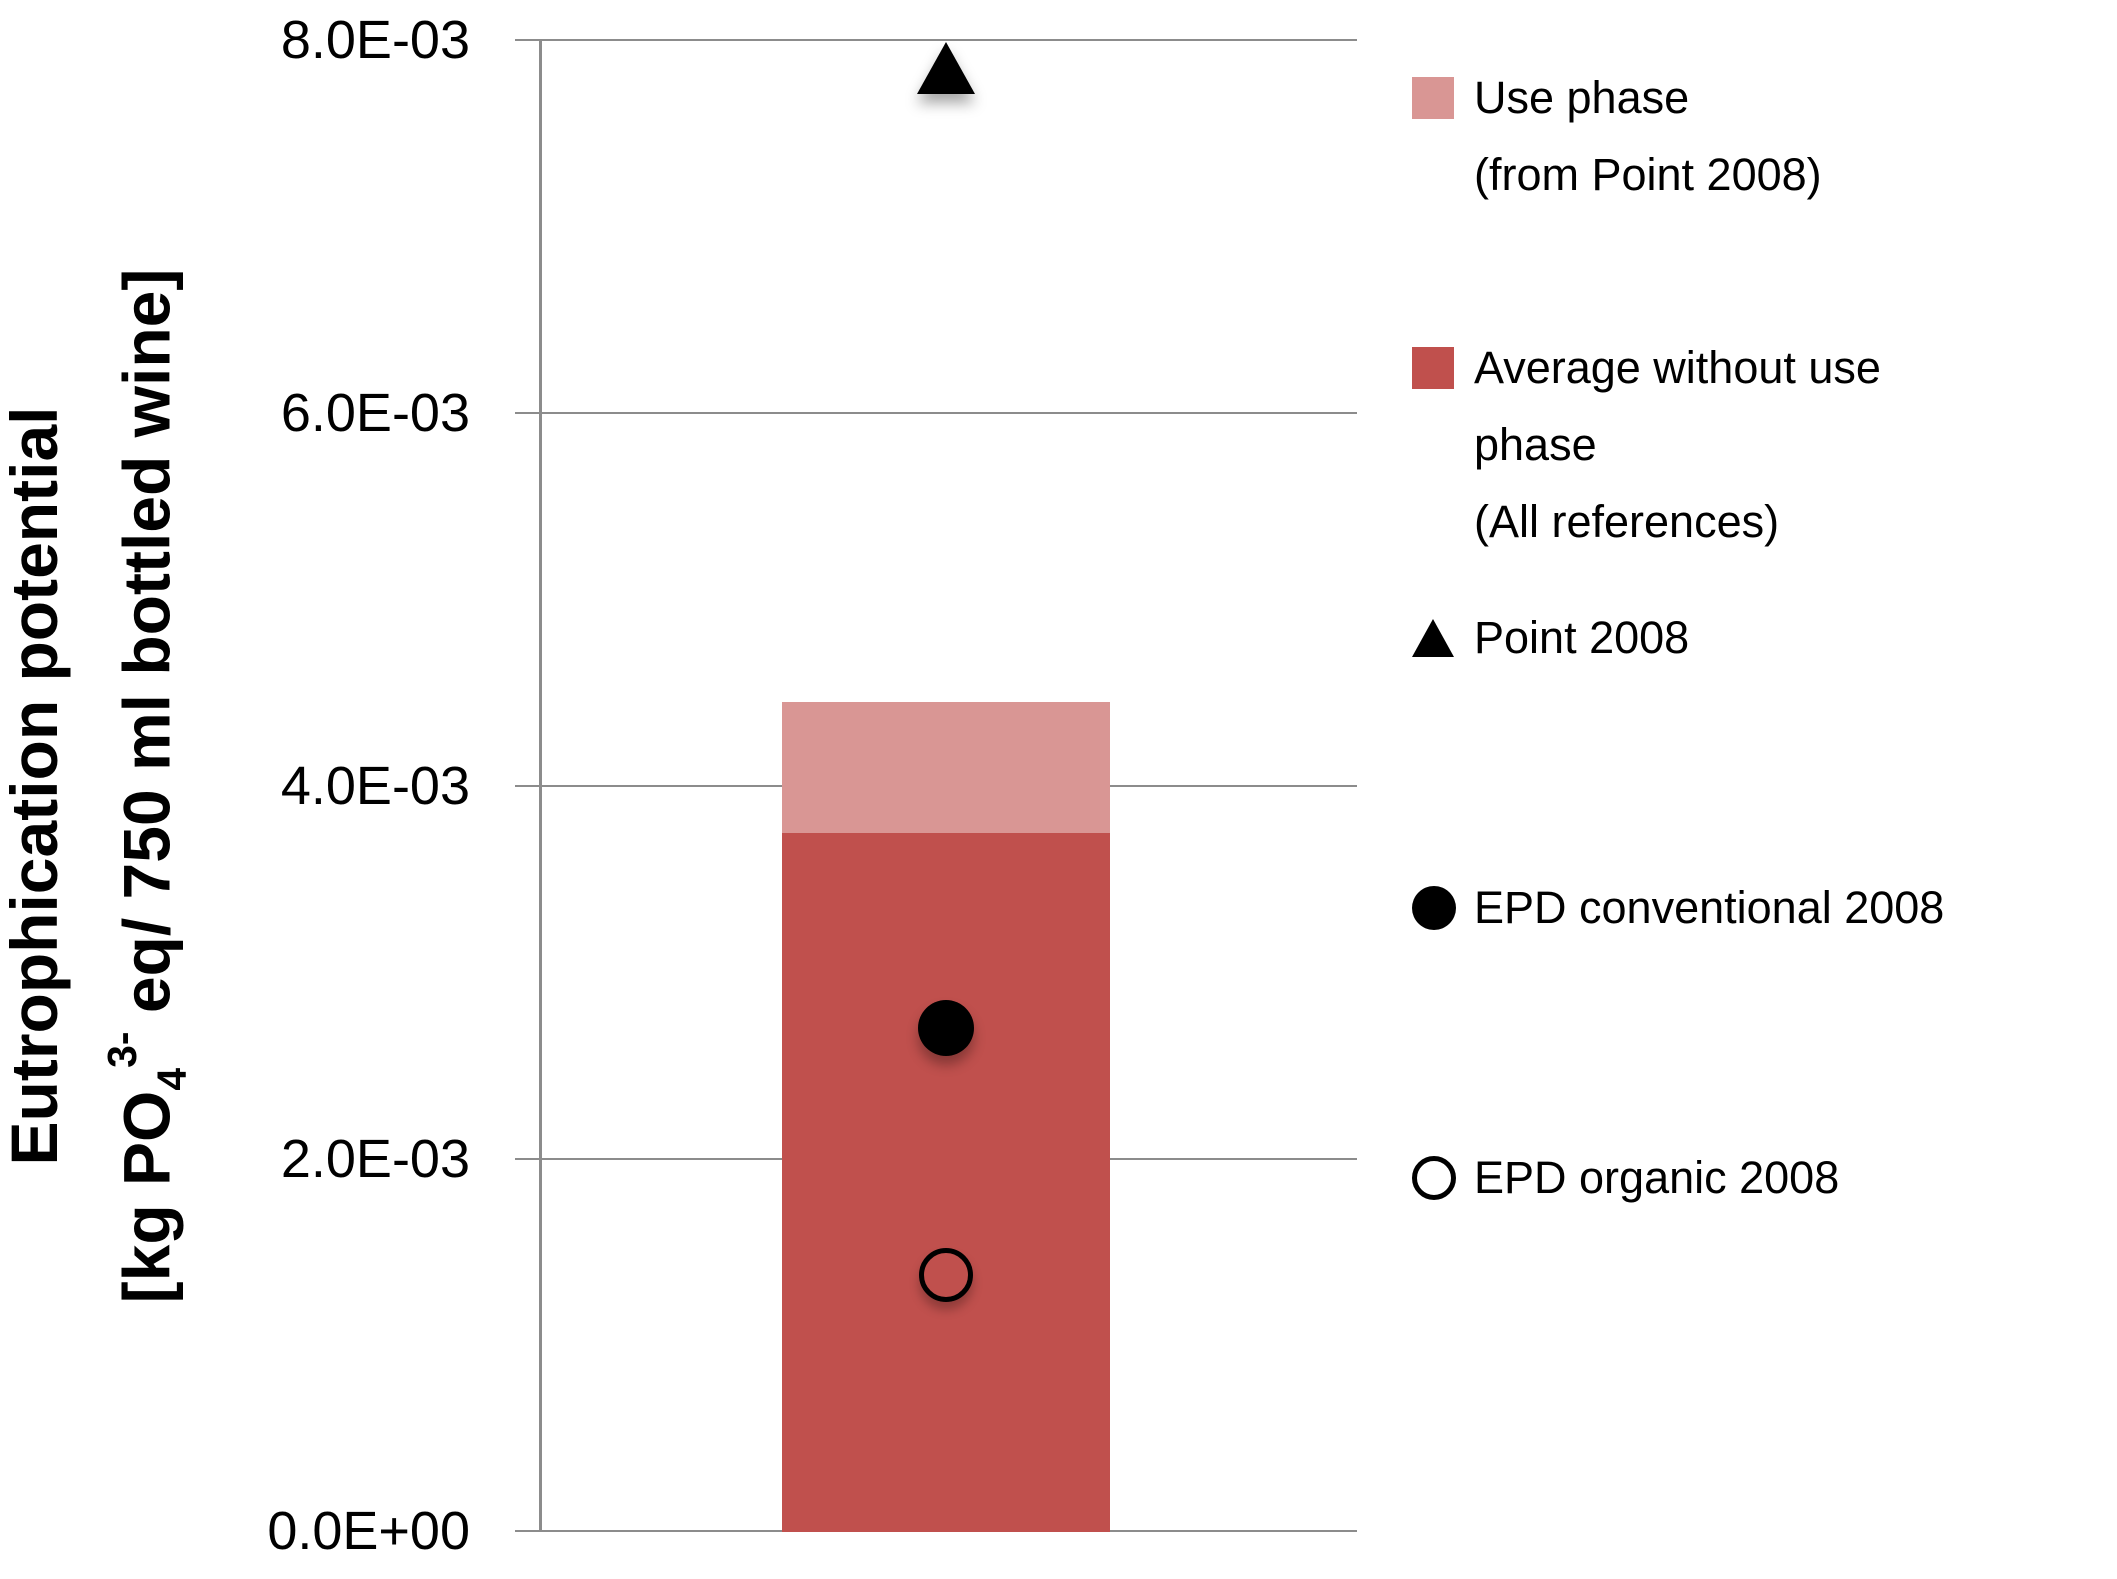 The width and height of the screenshot is (2117, 1579). What do you see at coordinates (946, 1028) in the screenshot?
I see `epd-conventional-circle-marker` at bounding box center [946, 1028].